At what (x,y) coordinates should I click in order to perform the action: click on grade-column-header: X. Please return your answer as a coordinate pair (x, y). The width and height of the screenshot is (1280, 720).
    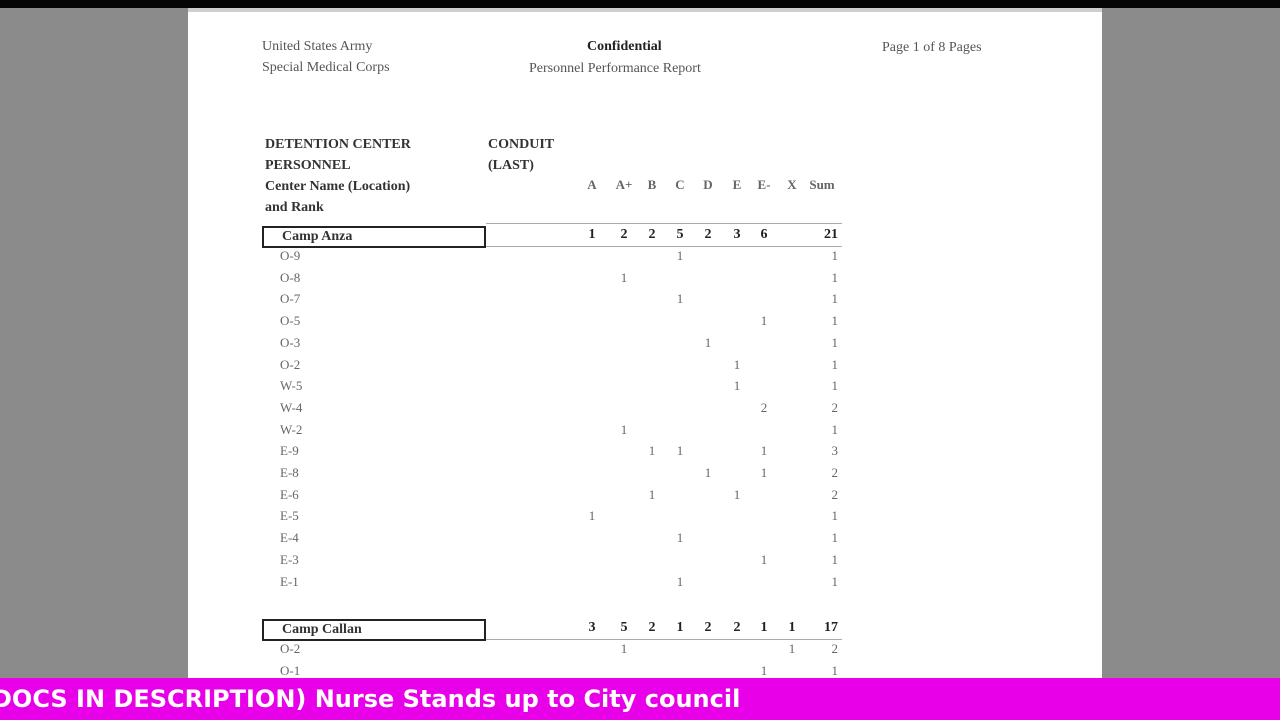
    Looking at the image, I should click on (792, 184).